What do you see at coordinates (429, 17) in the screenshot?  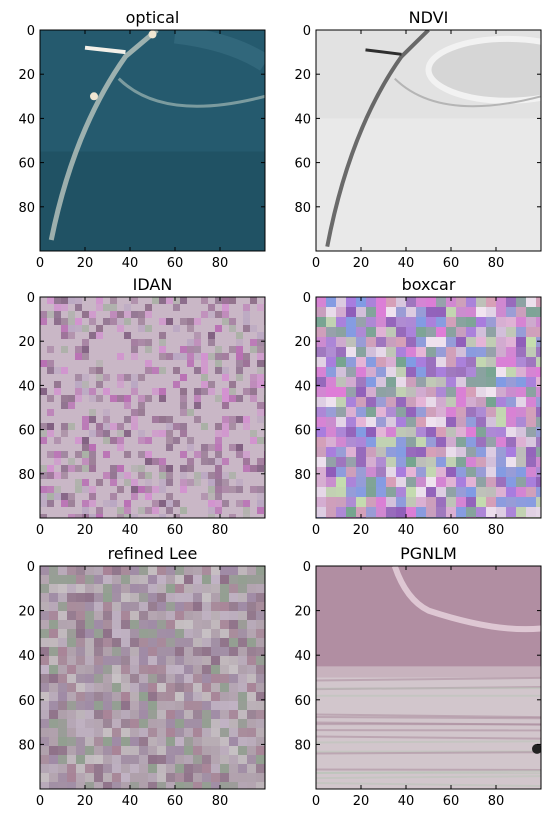 I see `panel-title: NDVI` at bounding box center [429, 17].